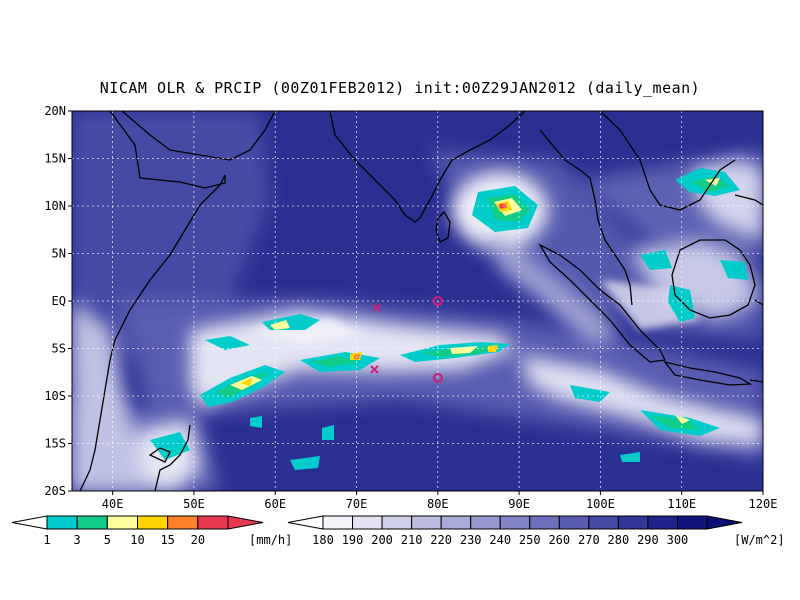  What do you see at coordinates (530, 540) in the screenshot?
I see `colorbar-label: 250` at bounding box center [530, 540].